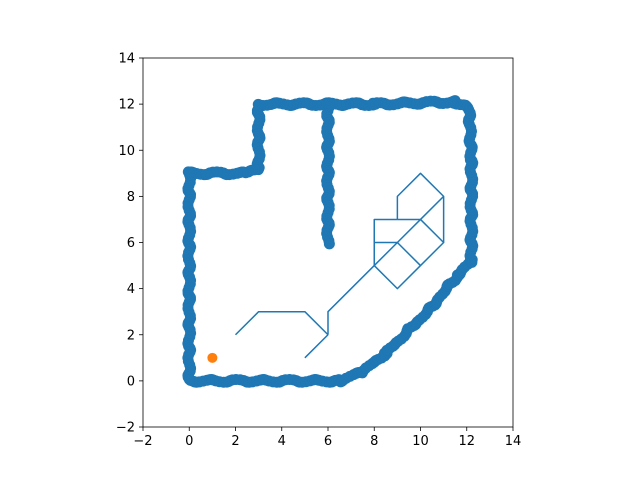 This screenshot has height=480, width=640. I want to click on y-tick-label: 10, so click(126, 151).